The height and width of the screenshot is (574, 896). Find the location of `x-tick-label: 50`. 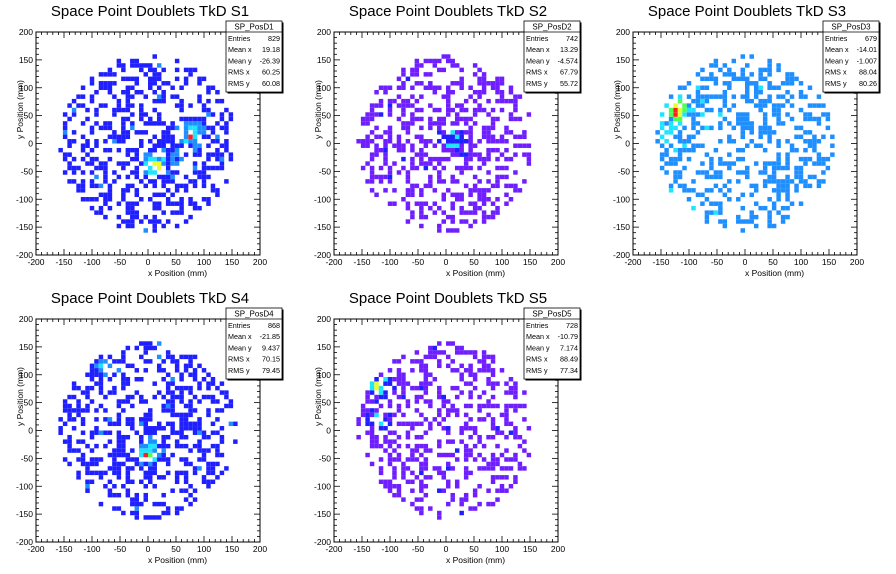

x-tick-label: 50 is located at coordinates (474, 549).